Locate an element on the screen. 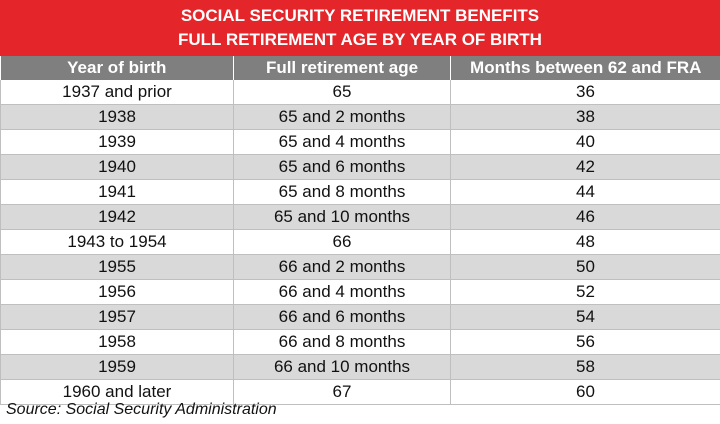 This screenshot has width=720, height=424. months-between-cell: 42 is located at coordinates (585, 167).